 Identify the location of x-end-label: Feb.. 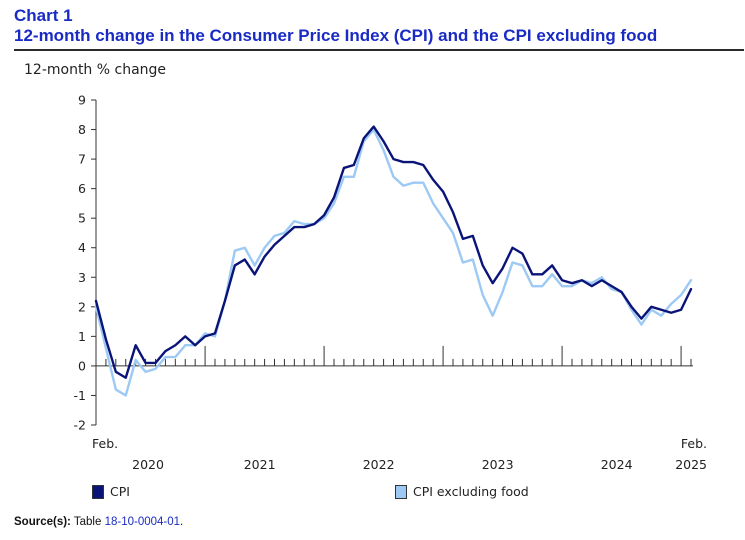
(694, 443).